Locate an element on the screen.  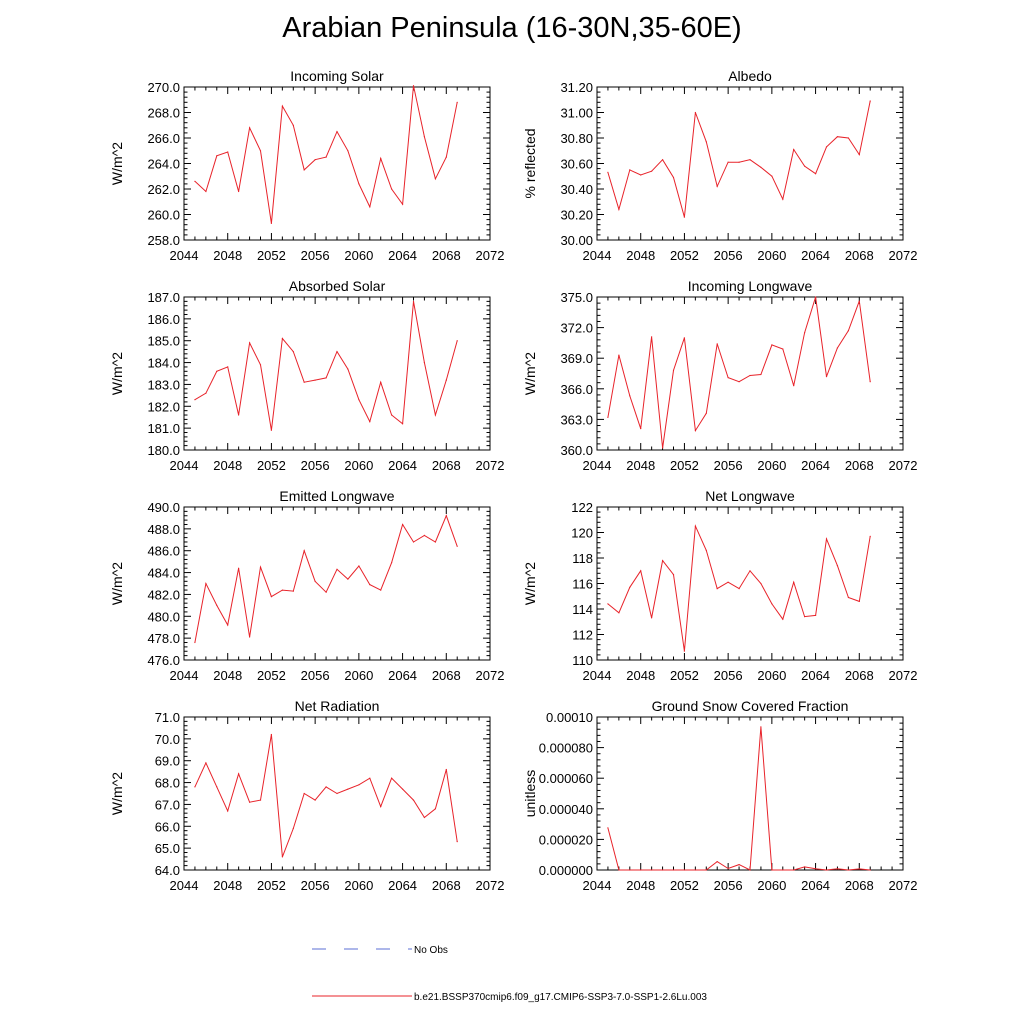
y-tick-label: 120 is located at coordinates (582, 533).